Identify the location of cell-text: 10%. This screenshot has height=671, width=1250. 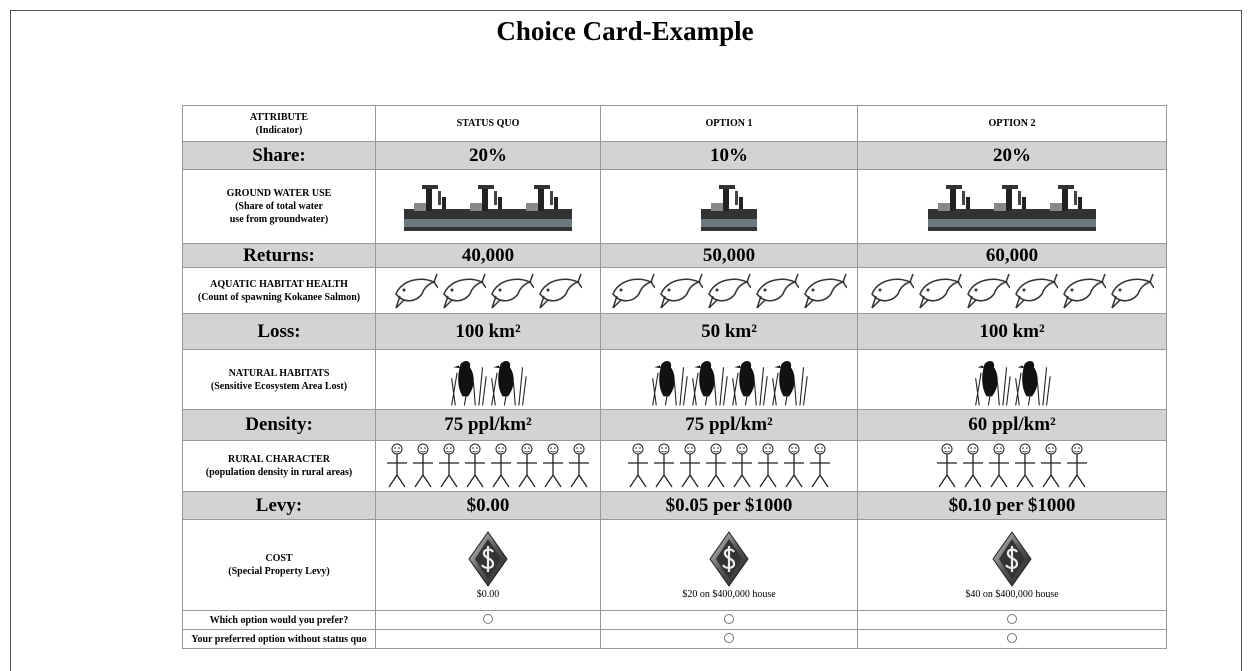
(729, 155).